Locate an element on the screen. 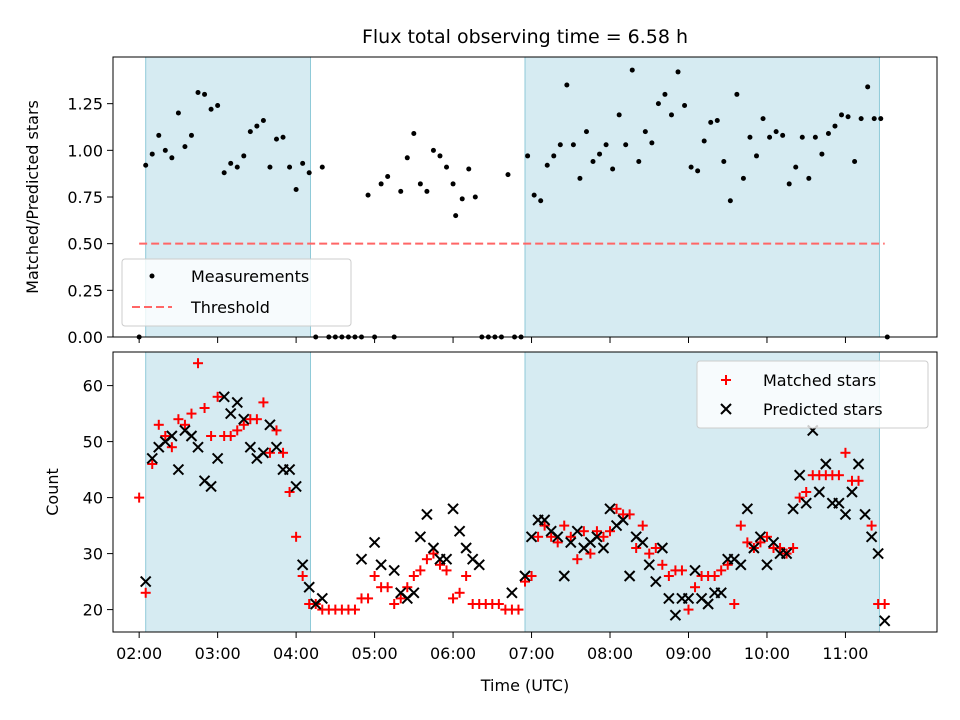 The image size is (960, 720). bottom-legend: Matched stars Predicted stars is located at coordinates (812, 394).